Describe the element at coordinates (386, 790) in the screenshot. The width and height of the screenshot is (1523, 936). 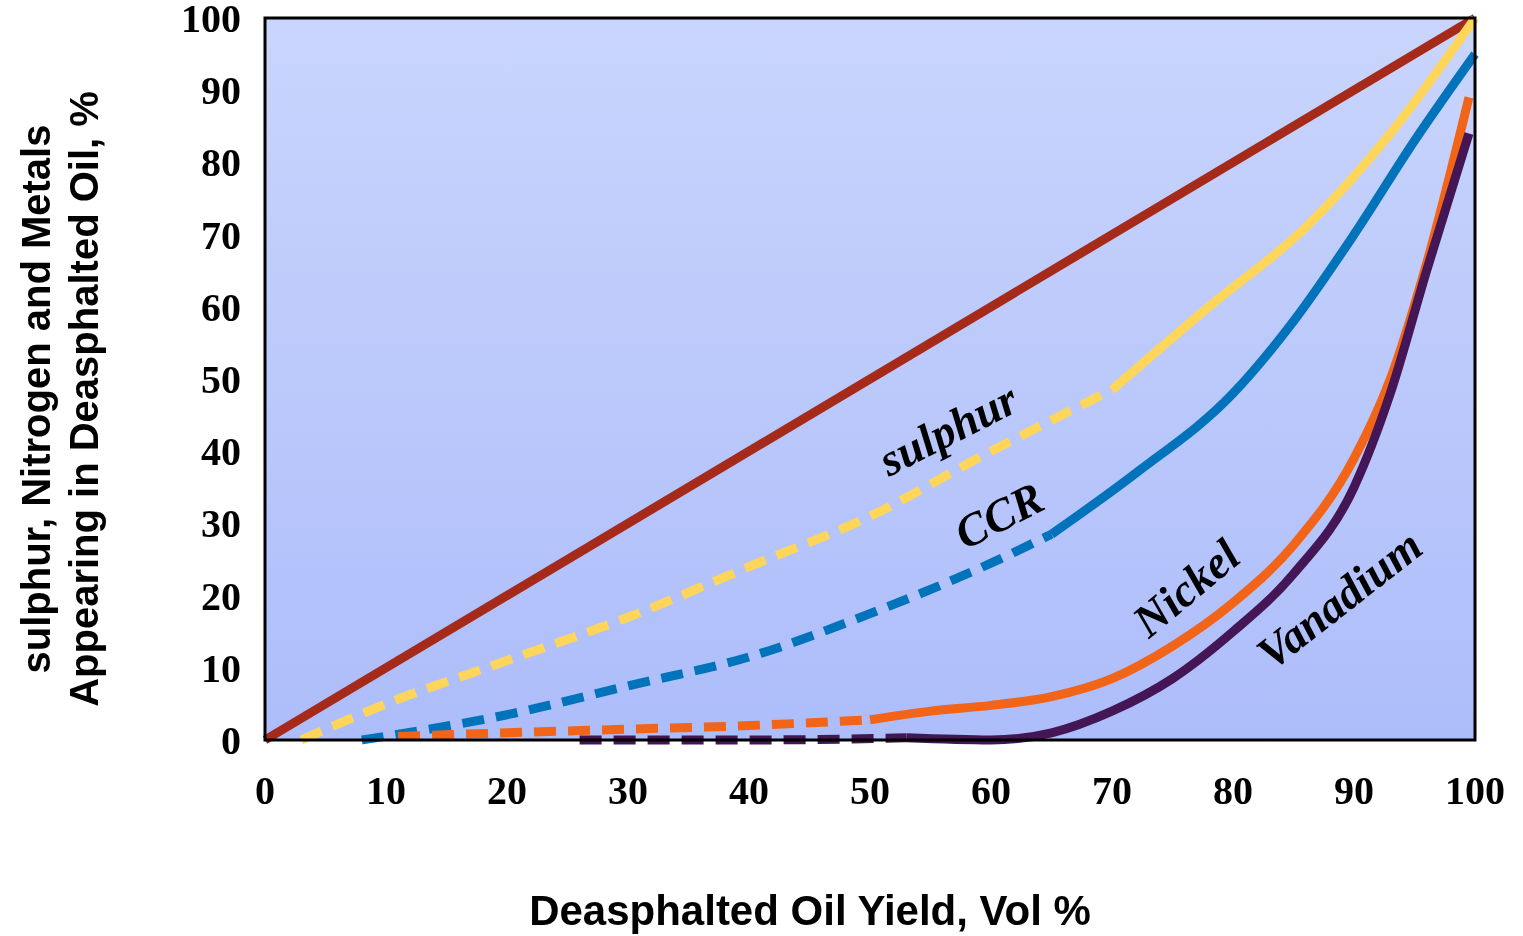
I see `x-tick-label: 10` at that location.